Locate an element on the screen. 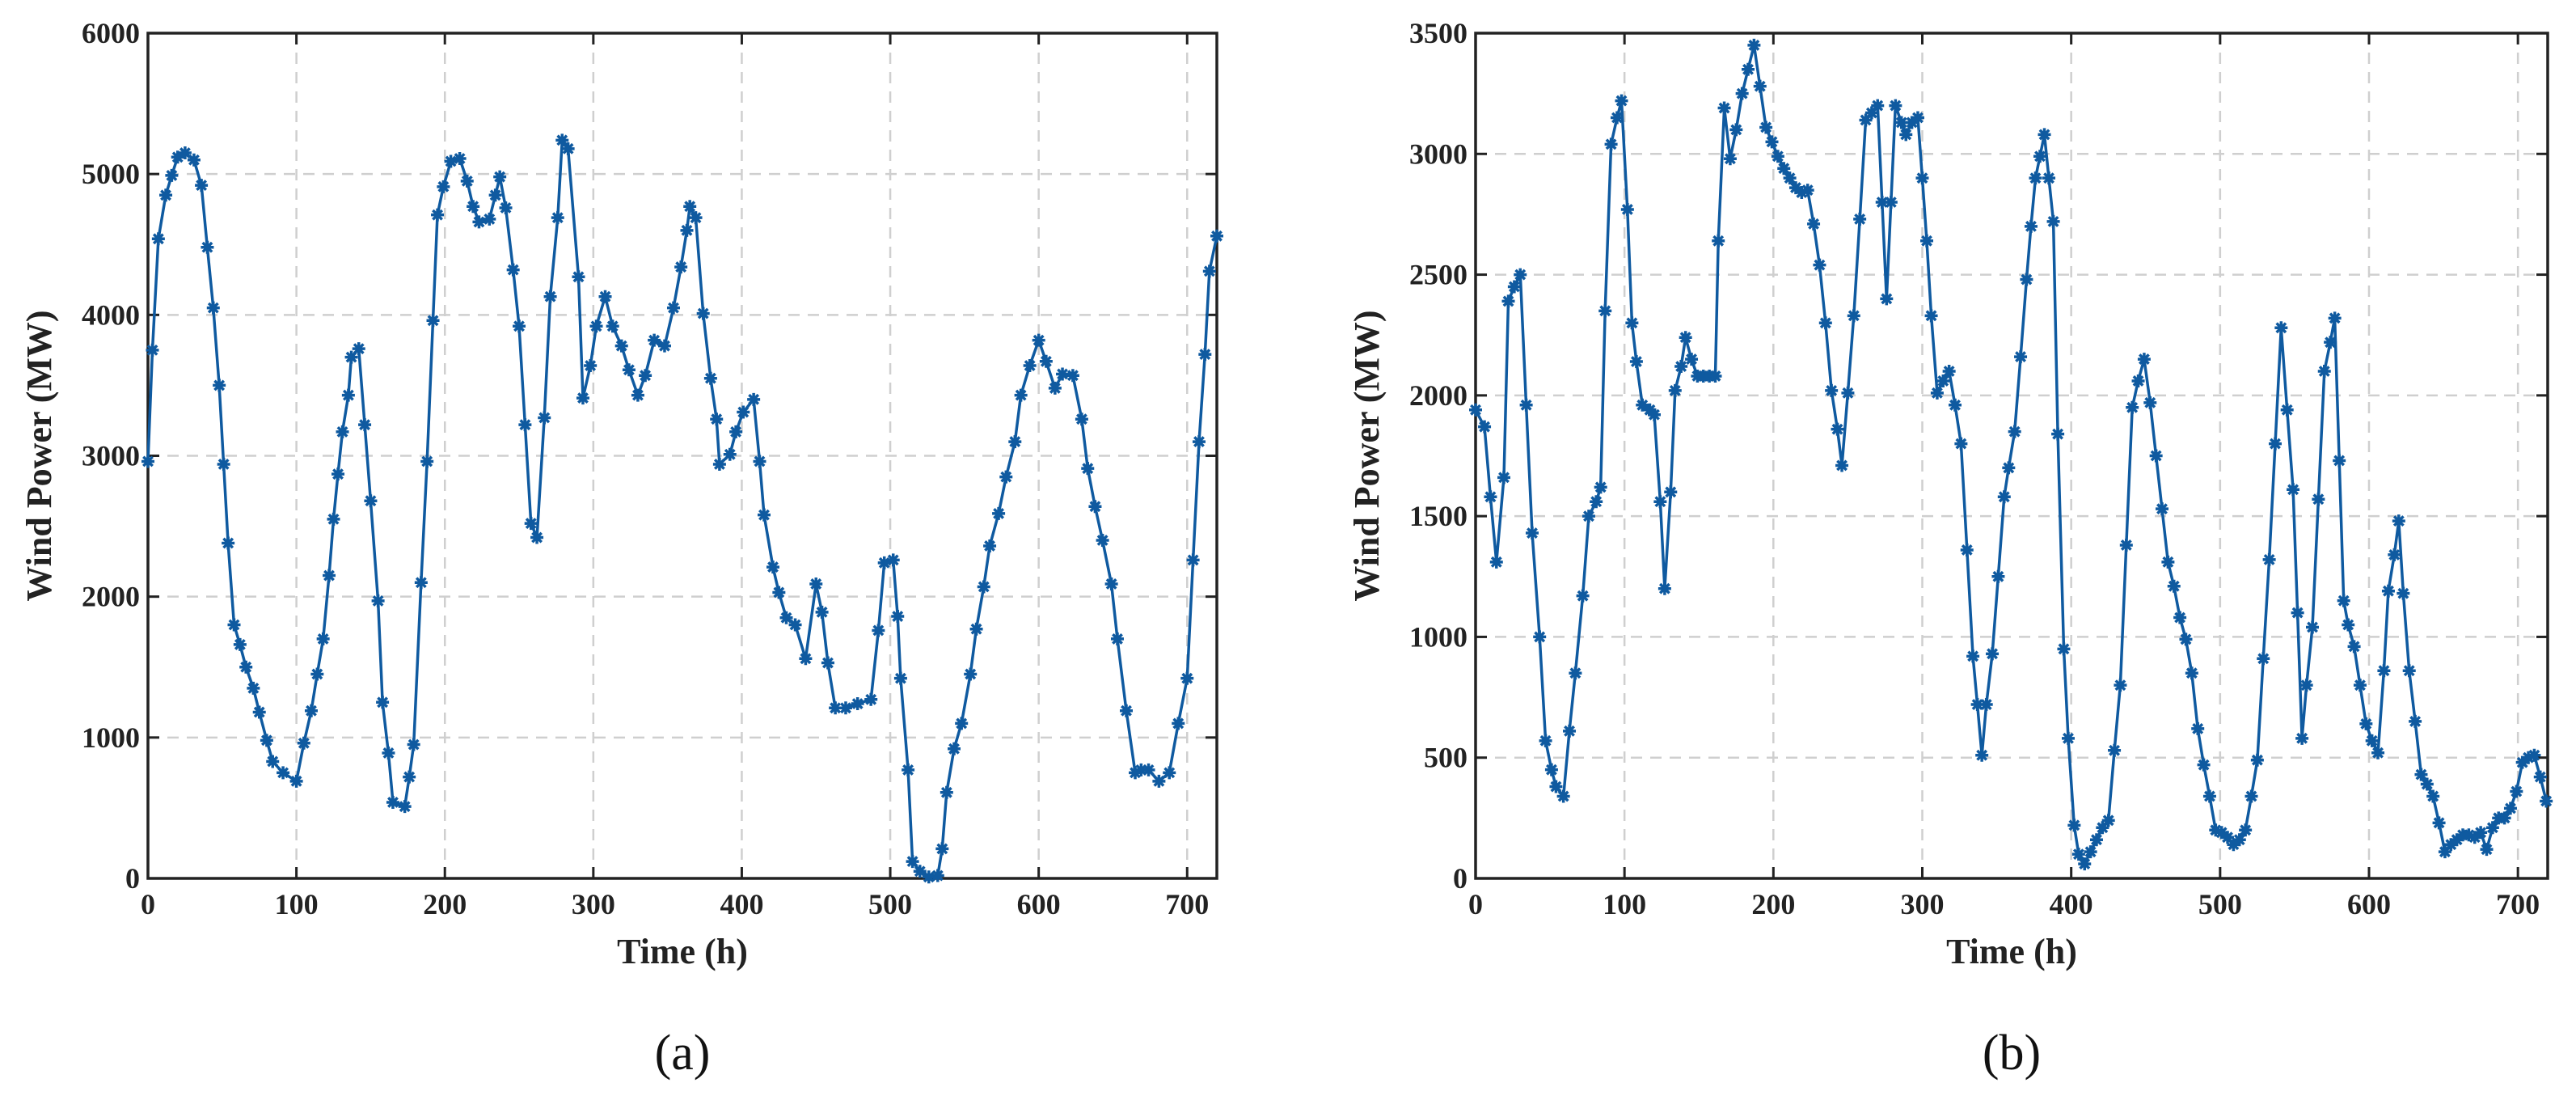 This screenshot has height=1100, width=2576. x-tick-label: 300 is located at coordinates (593, 904).